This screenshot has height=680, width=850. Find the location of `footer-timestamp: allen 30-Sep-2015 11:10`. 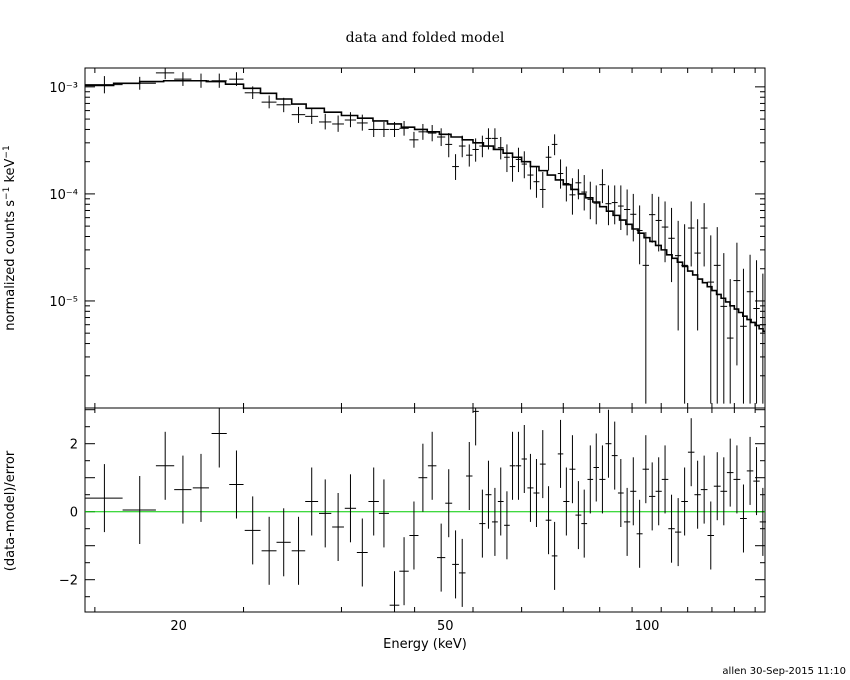

footer-timestamp: allen 30-Sep-2015 11:10 is located at coordinates (784, 671).